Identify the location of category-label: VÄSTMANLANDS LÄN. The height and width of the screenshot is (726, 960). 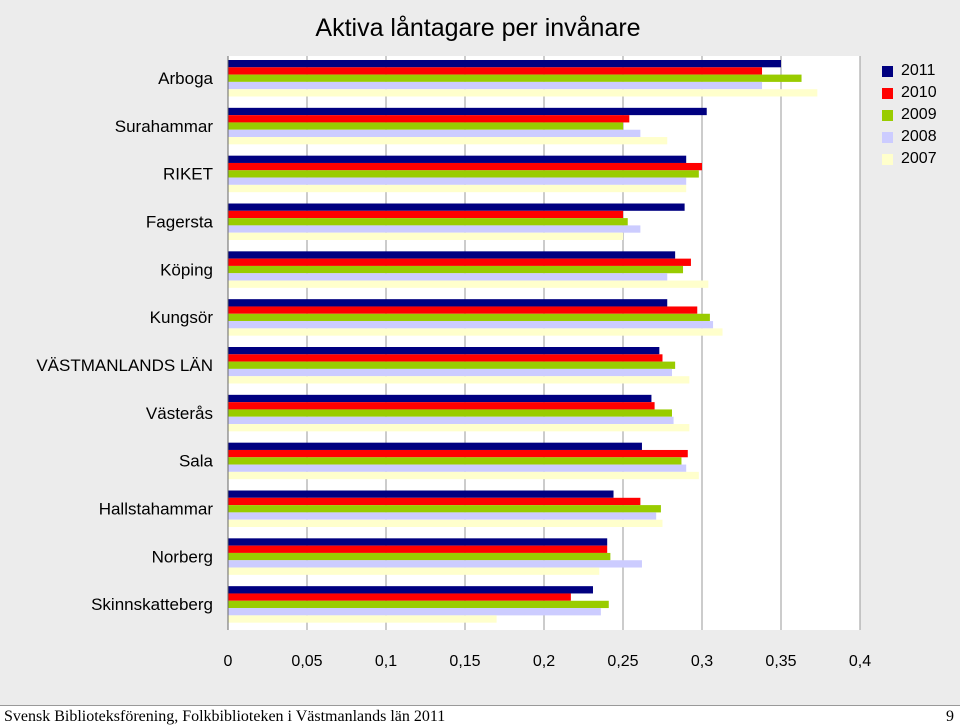
(124, 365).